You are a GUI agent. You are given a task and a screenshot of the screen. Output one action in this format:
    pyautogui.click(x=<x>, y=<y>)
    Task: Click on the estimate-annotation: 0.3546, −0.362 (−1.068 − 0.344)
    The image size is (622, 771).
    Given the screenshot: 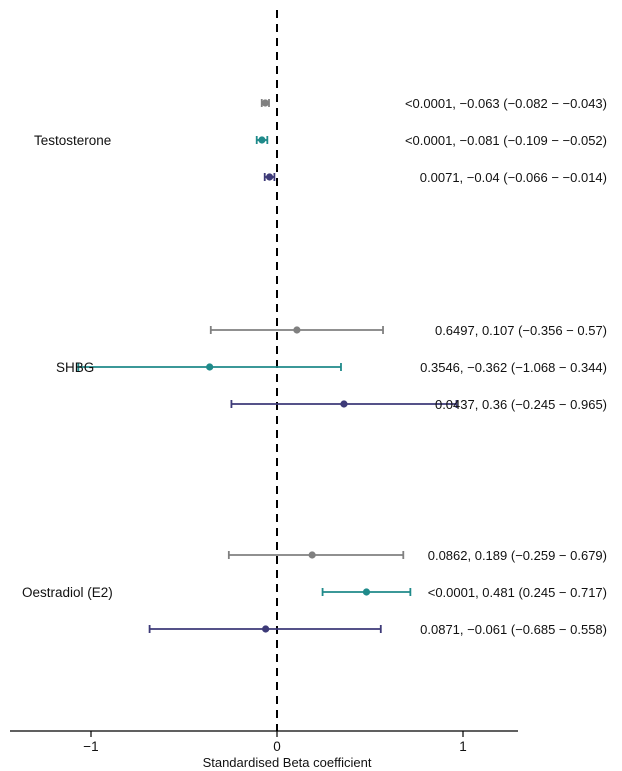 What is the action you would take?
    pyautogui.click(x=513, y=367)
    